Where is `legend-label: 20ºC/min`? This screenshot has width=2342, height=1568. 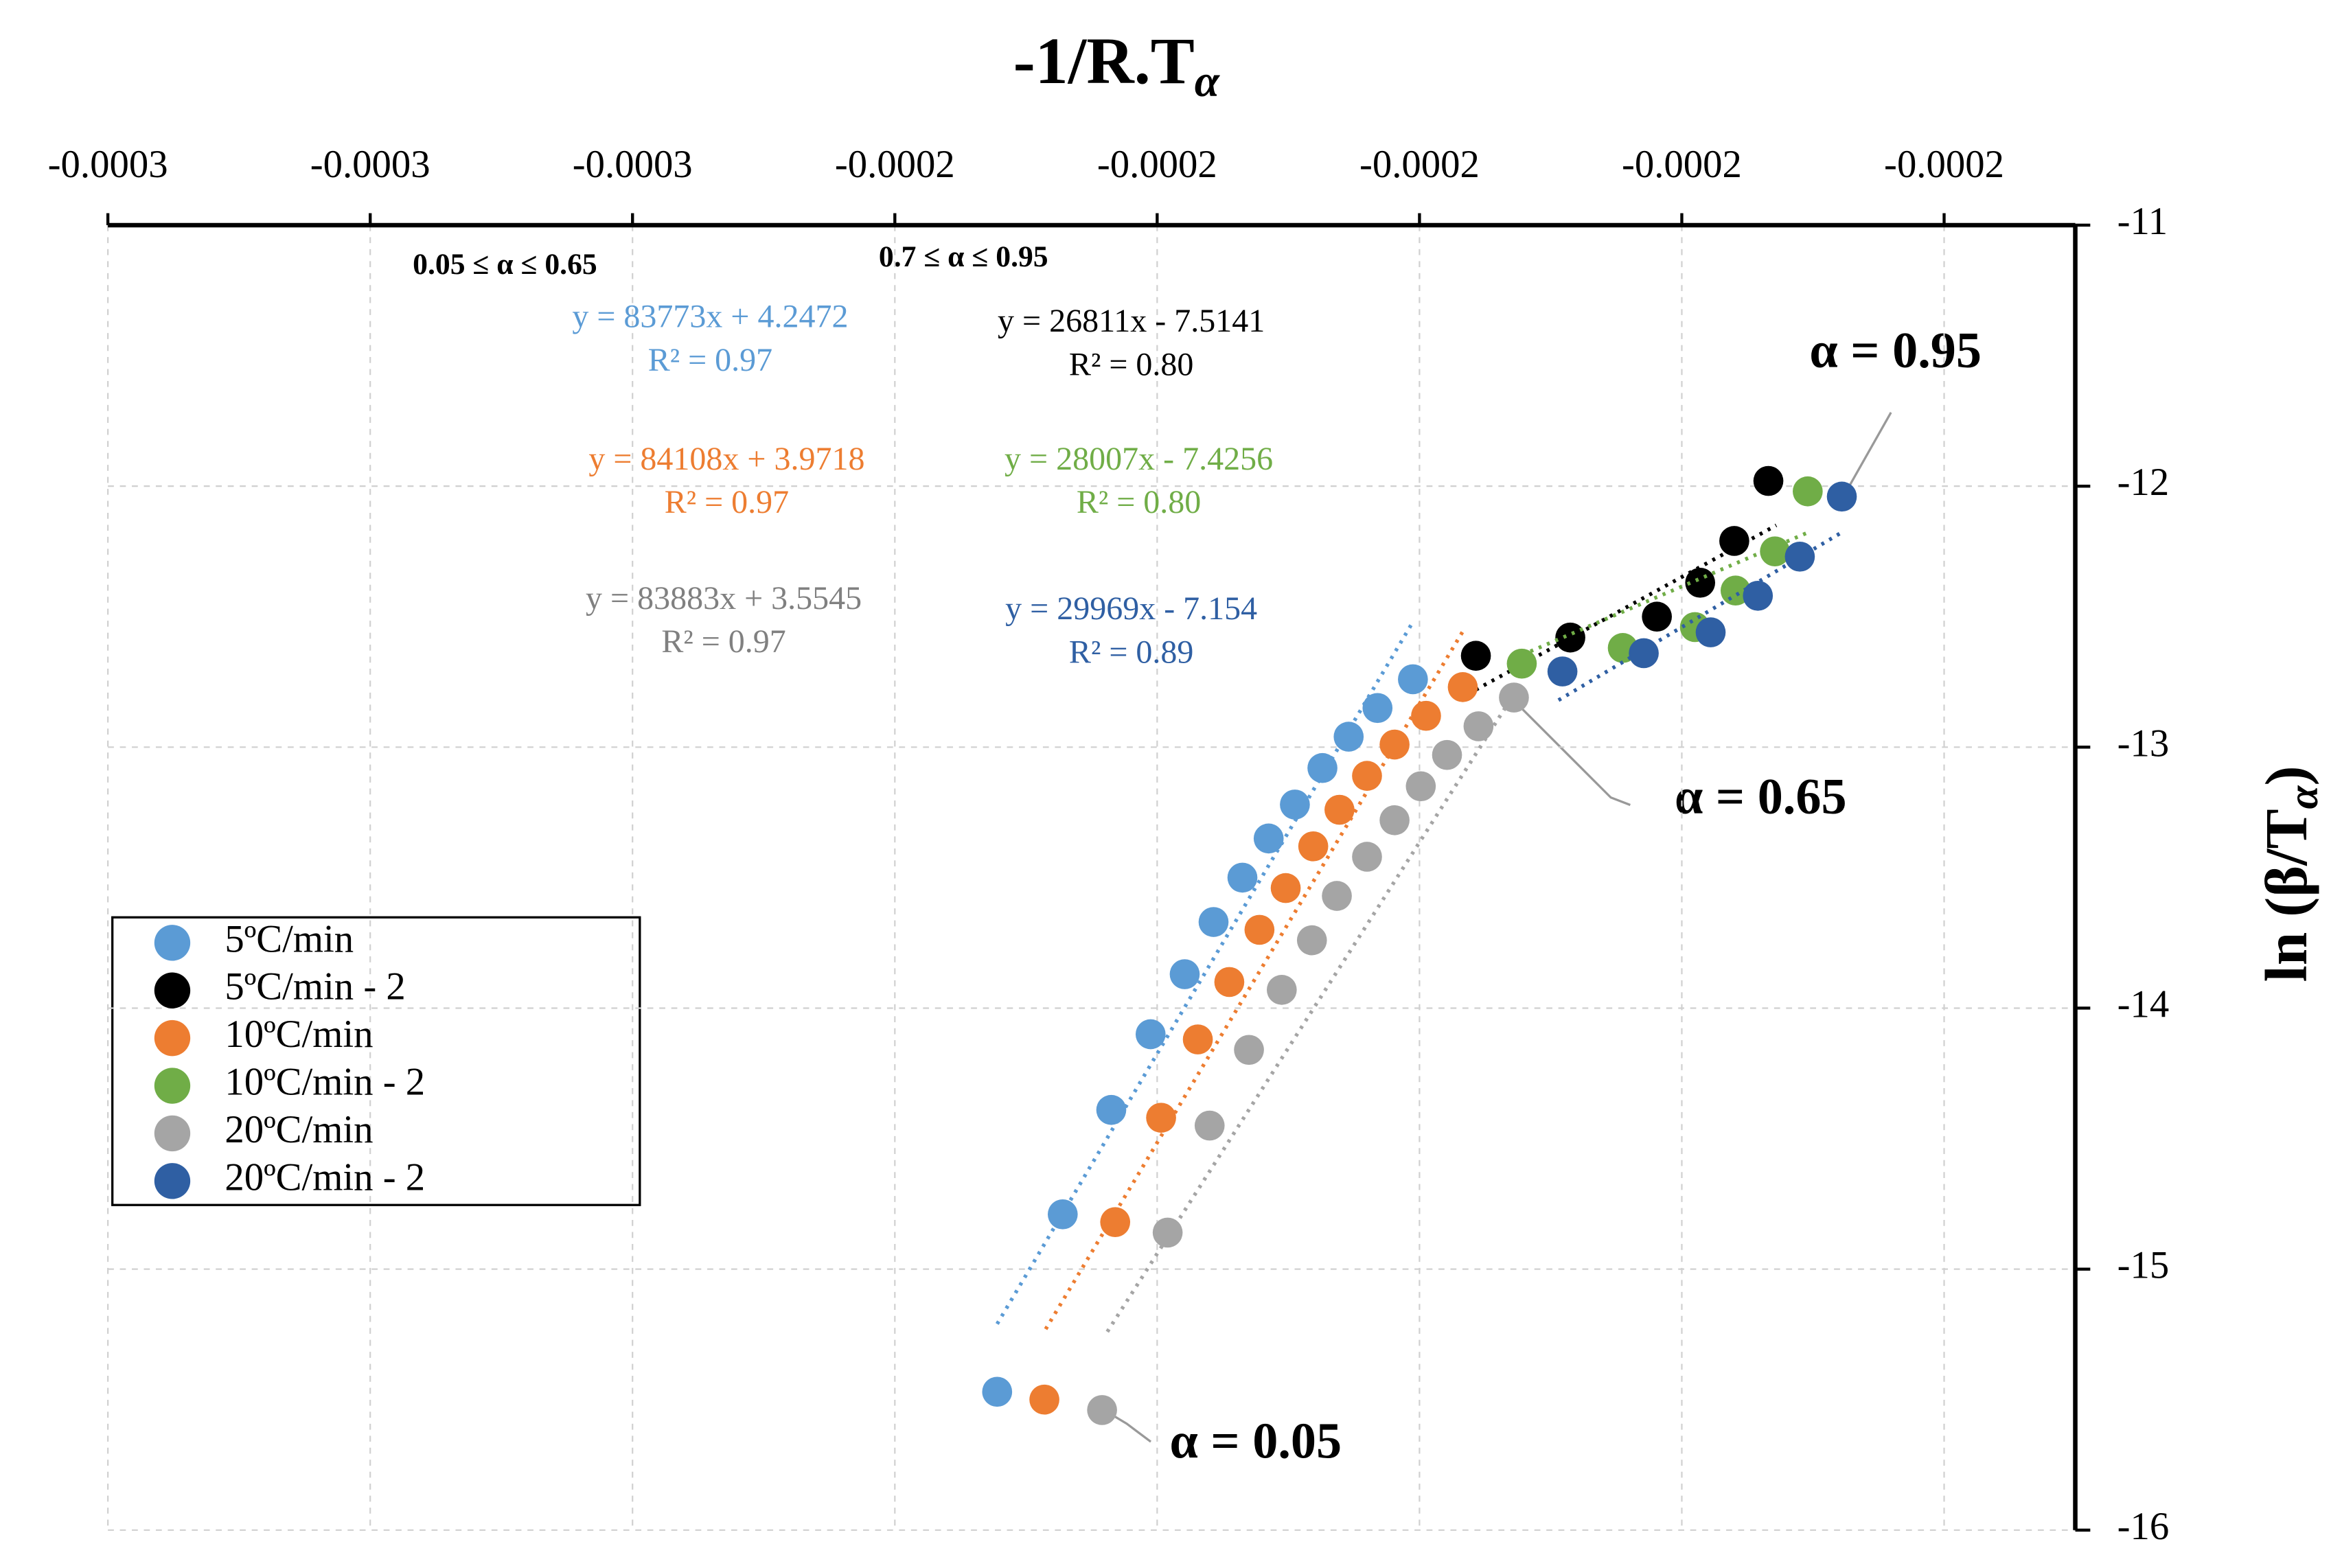
legend-label: 20ºC/min is located at coordinates (299, 1129).